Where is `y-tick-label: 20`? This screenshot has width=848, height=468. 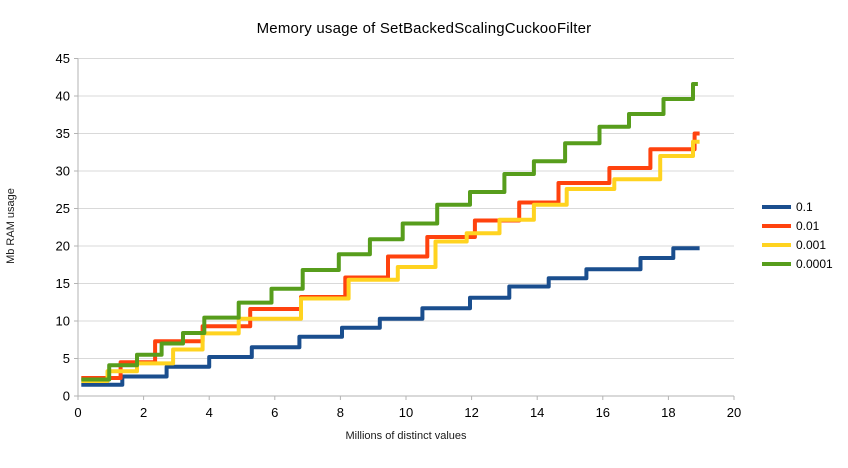 y-tick-label: 20 is located at coordinates (63, 246).